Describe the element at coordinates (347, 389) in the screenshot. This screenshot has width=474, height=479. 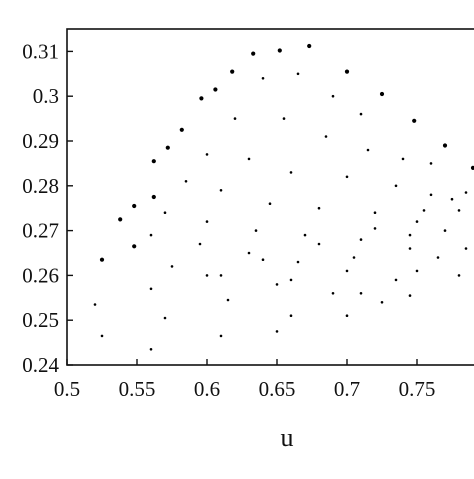
I see `x-tick-label: 0.7` at that location.